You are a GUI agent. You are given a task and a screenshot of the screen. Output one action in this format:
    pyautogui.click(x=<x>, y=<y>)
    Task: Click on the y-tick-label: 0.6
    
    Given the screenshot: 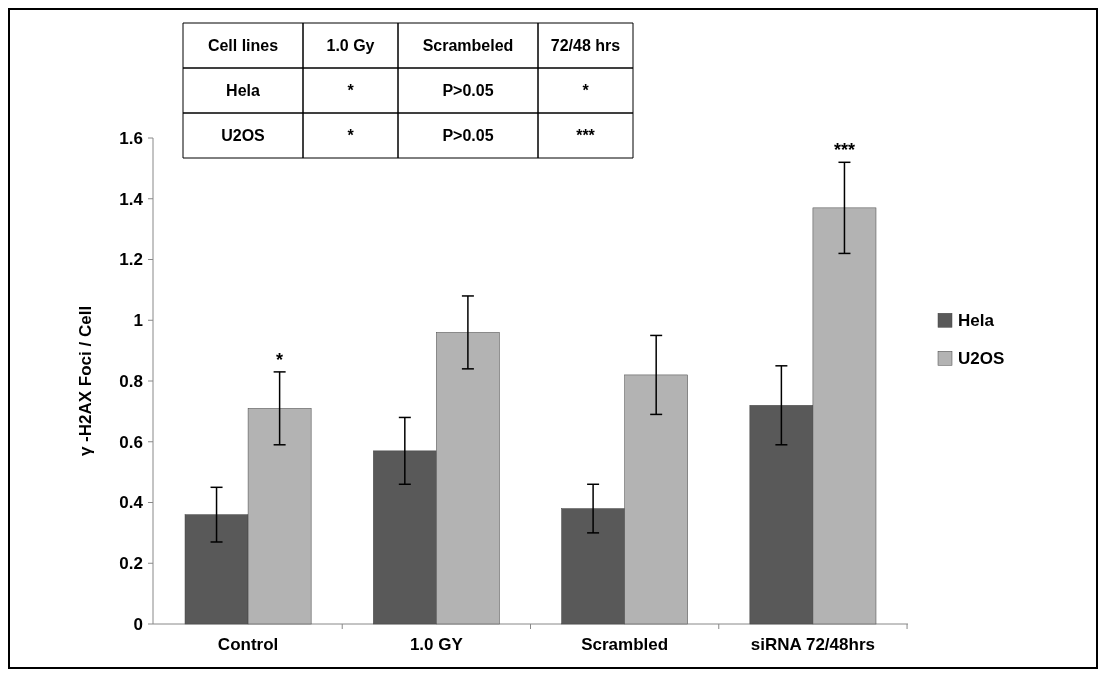 What is the action you would take?
    pyautogui.click(x=131, y=442)
    